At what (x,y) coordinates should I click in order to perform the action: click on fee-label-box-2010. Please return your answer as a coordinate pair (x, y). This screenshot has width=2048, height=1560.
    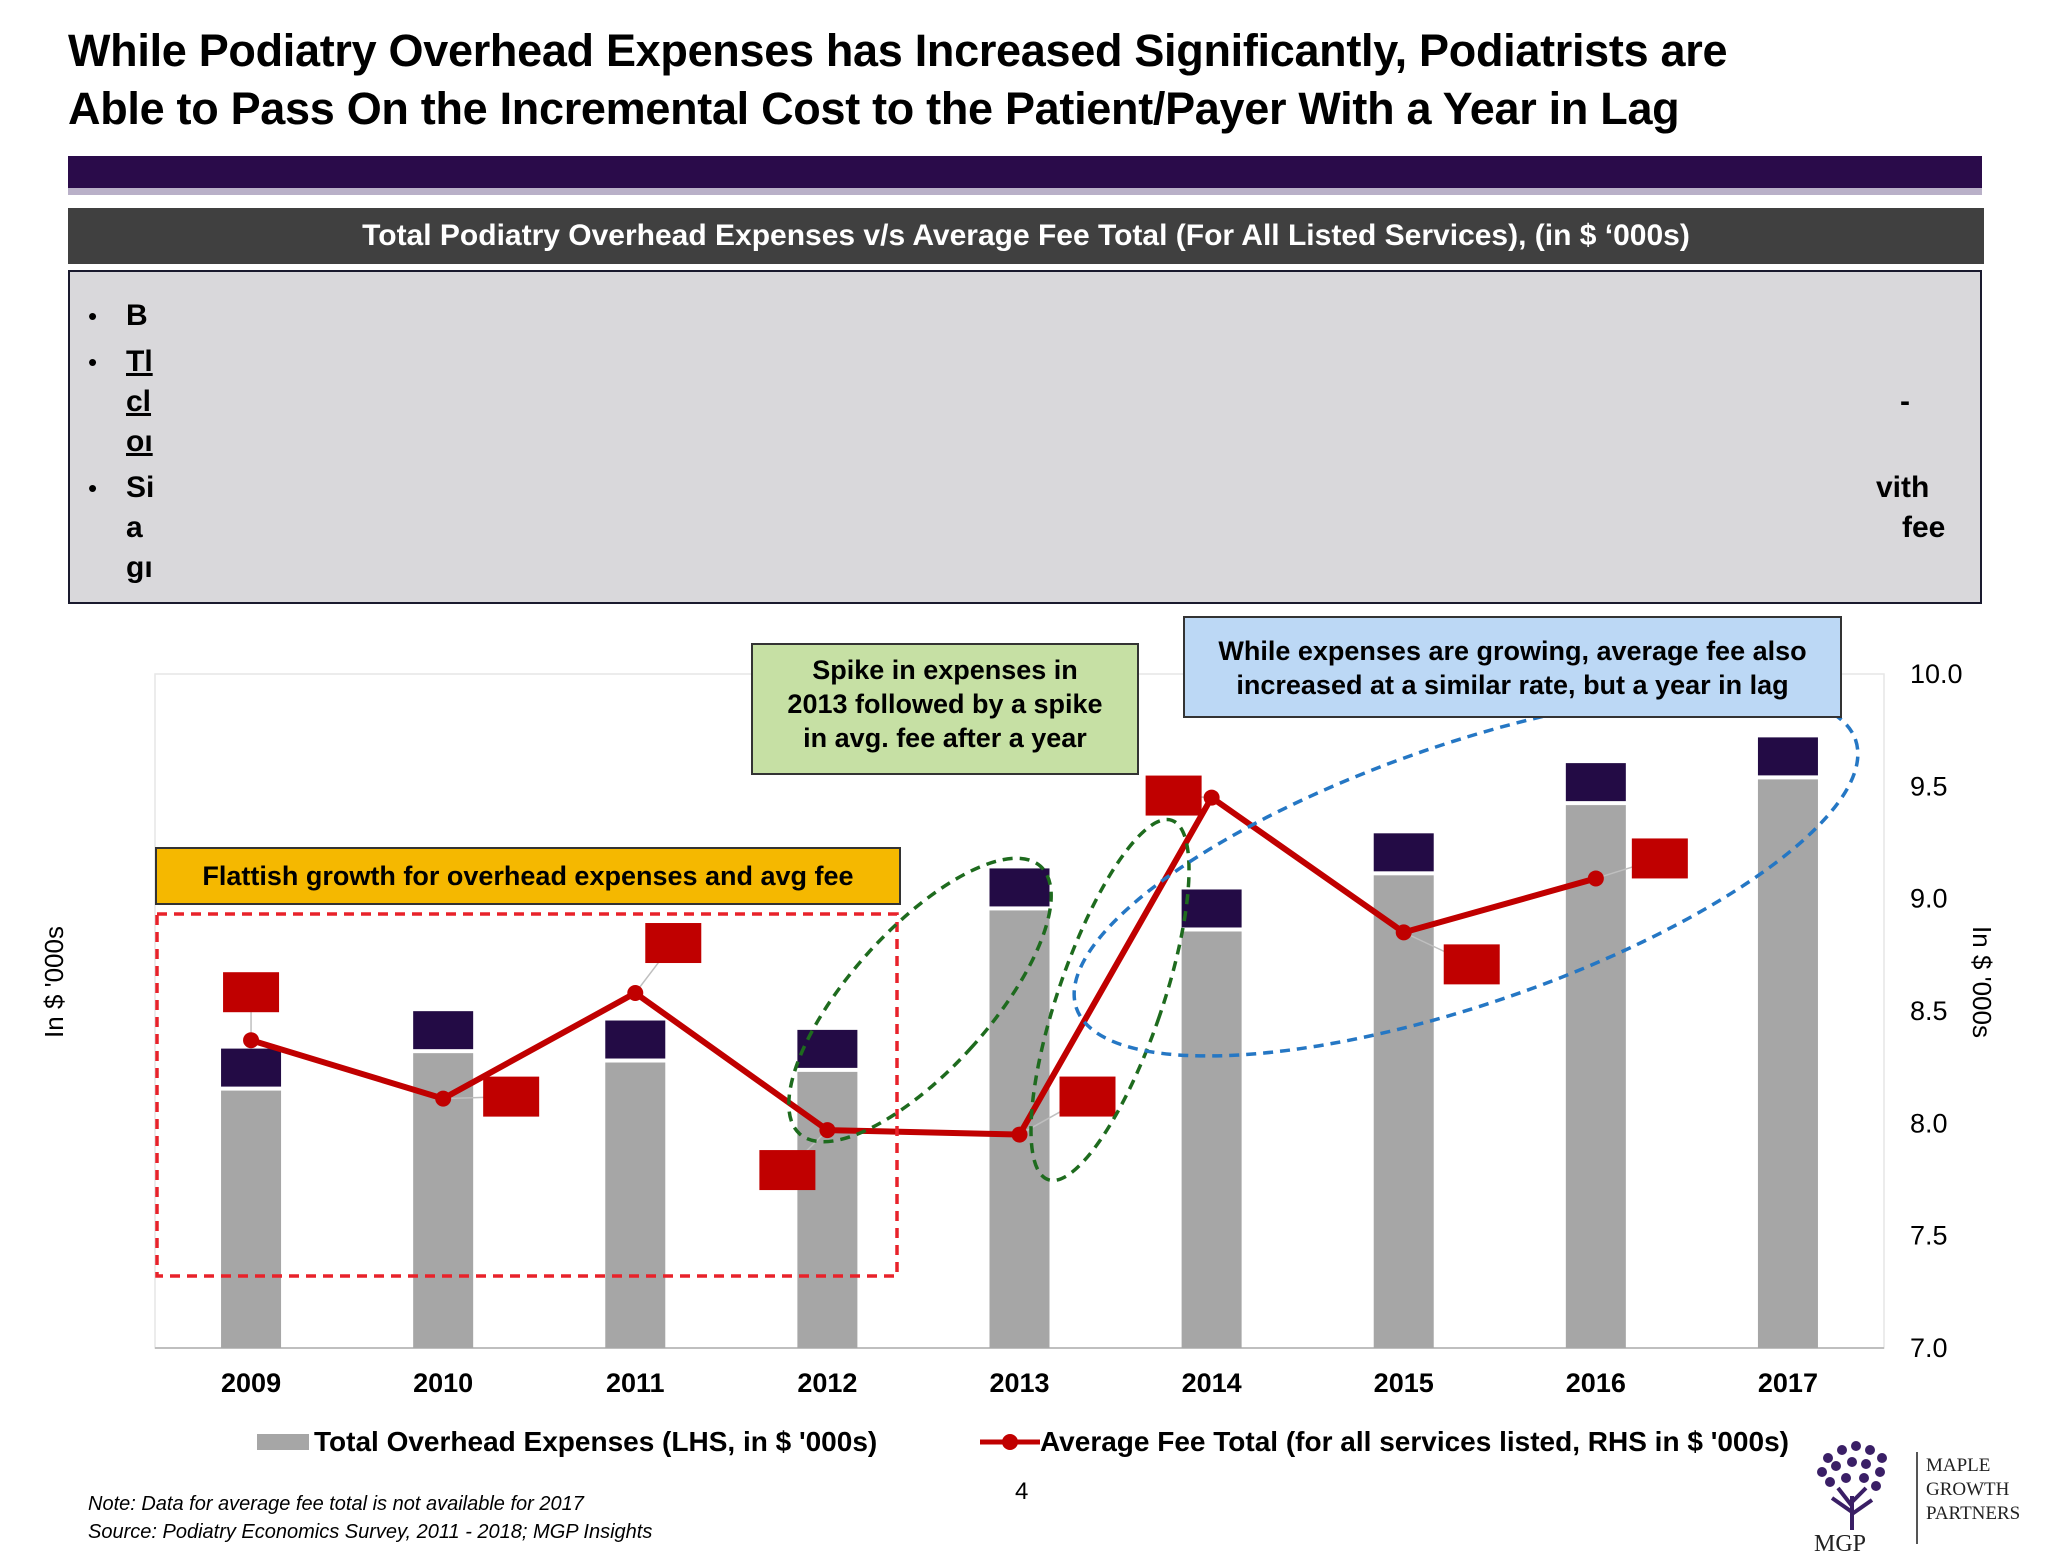
    Looking at the image, I should click on (511, 1096).